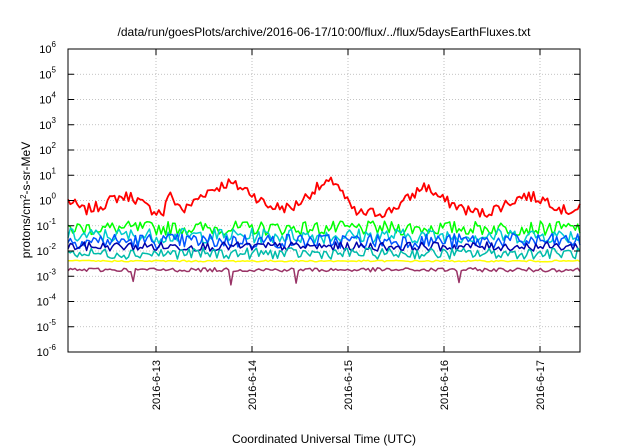 This screenshot has height=448, width=640. I want to click on y-tick-label: 10⁻³, so click(47, 275).